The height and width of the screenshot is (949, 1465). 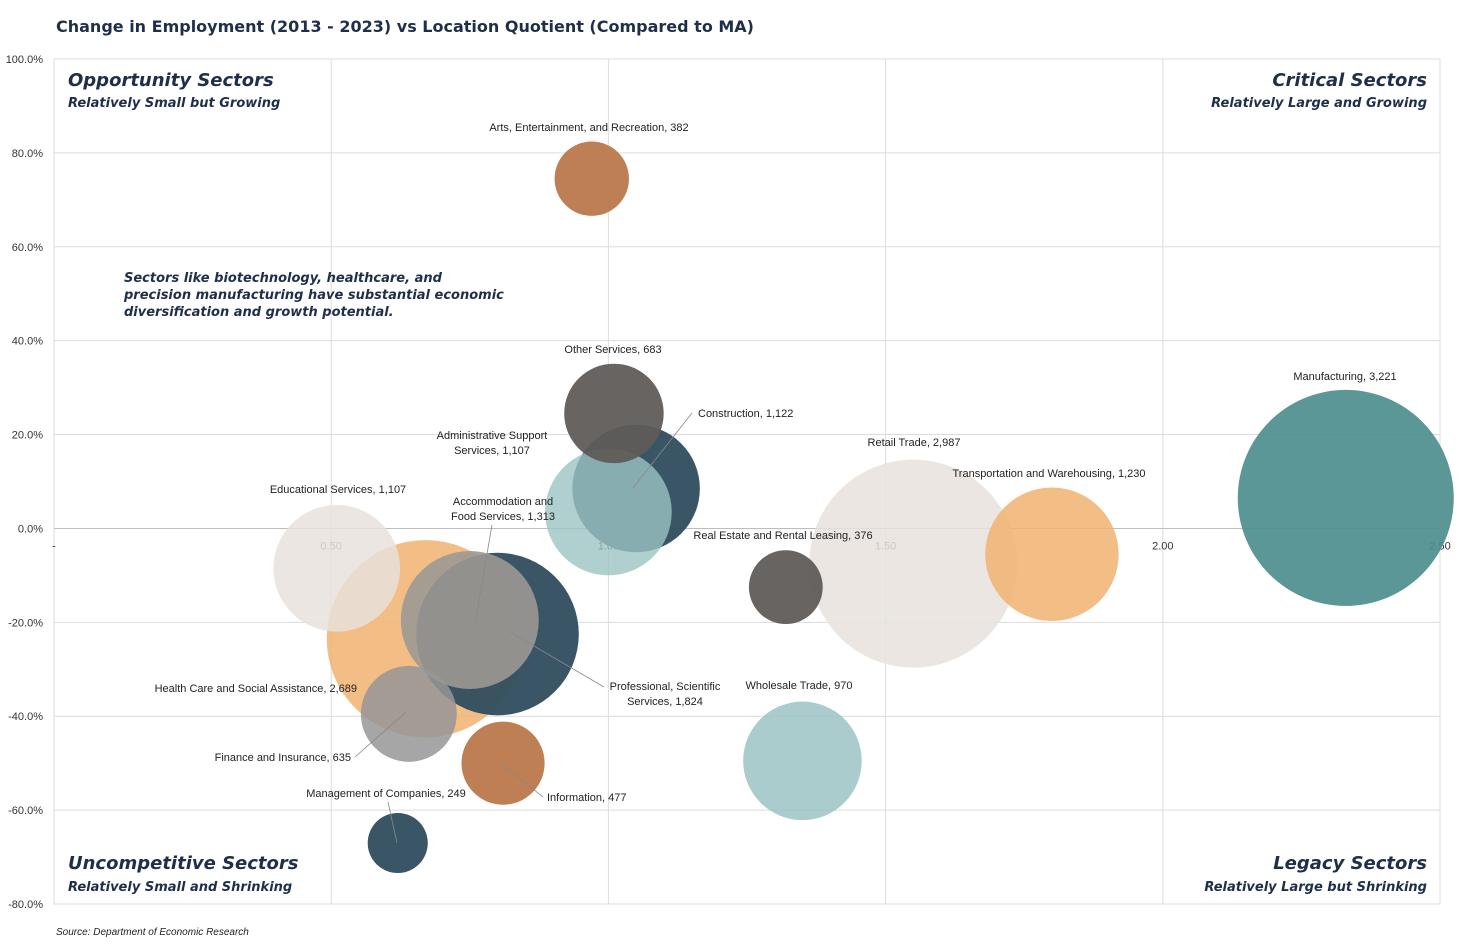 I want to click on label-accommodation-and-food-services: Food Services, 1,313, so click(x=503, y=517).